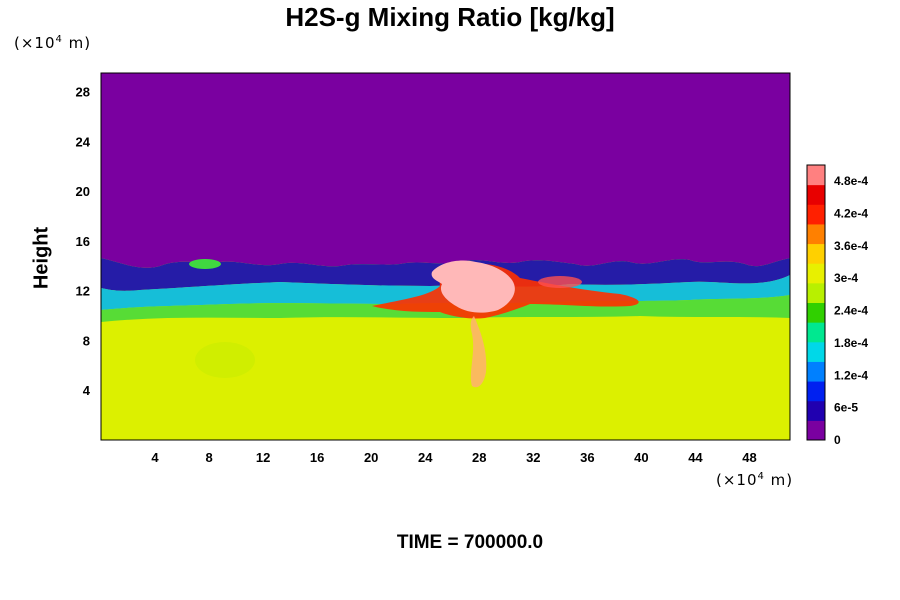 This screenshot has height=600, width=900. I want to click on y-tick-label: 16, so click(83, 241).